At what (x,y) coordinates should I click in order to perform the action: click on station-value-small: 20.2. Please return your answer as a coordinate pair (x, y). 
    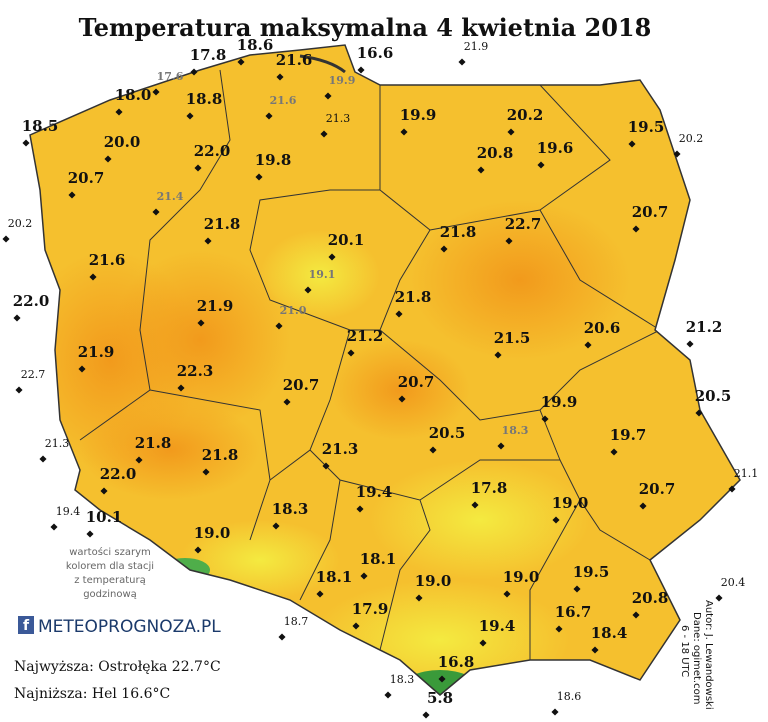
    Looking at the image, I should click on (20, 223).